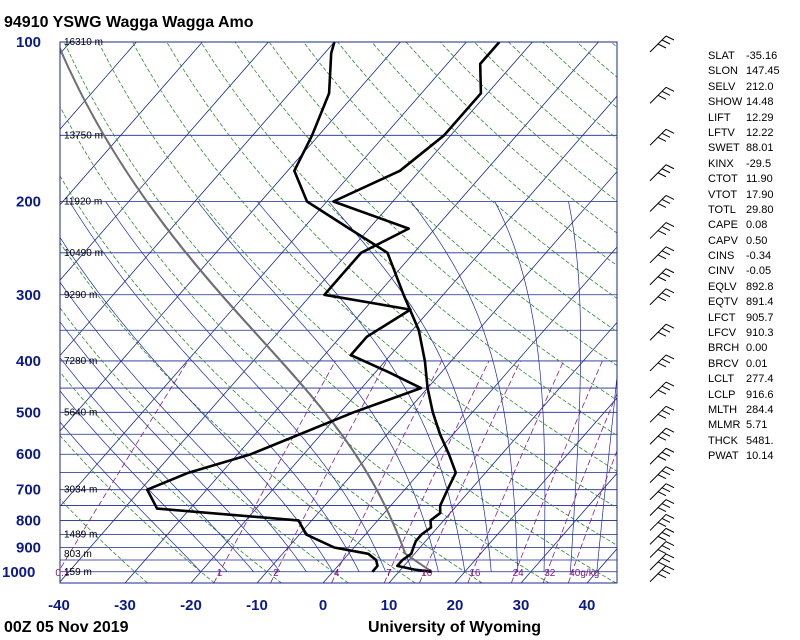 The height and width of the screenshot is (640, 800). I want to click on index-name: SELV, so click(722, 86).